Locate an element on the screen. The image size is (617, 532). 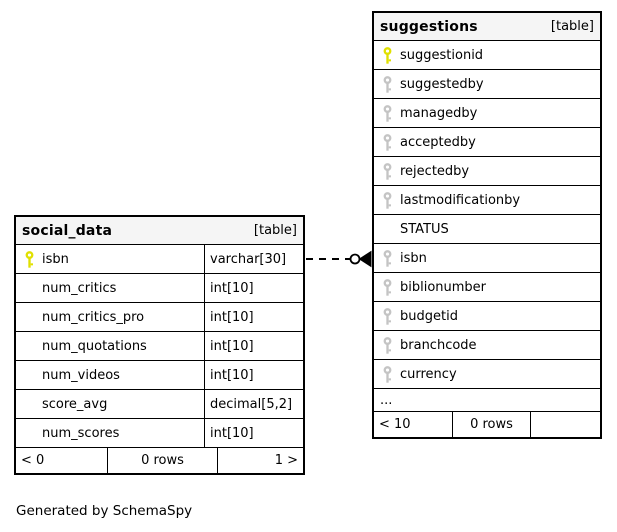
footer-parents-count: 1 > is located at coordinates (260, 460).